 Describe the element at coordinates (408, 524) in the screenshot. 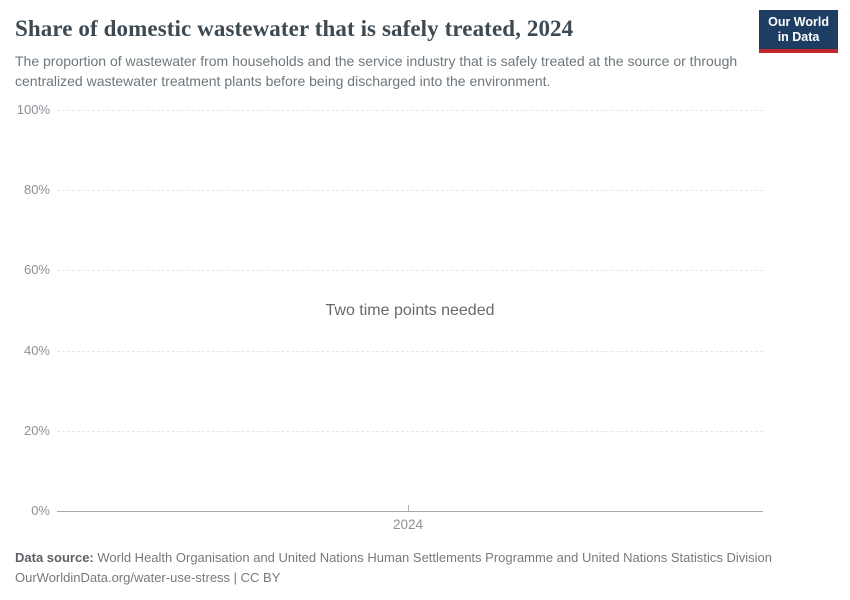

I see `x-axis-tick-label: 2024` at that location.